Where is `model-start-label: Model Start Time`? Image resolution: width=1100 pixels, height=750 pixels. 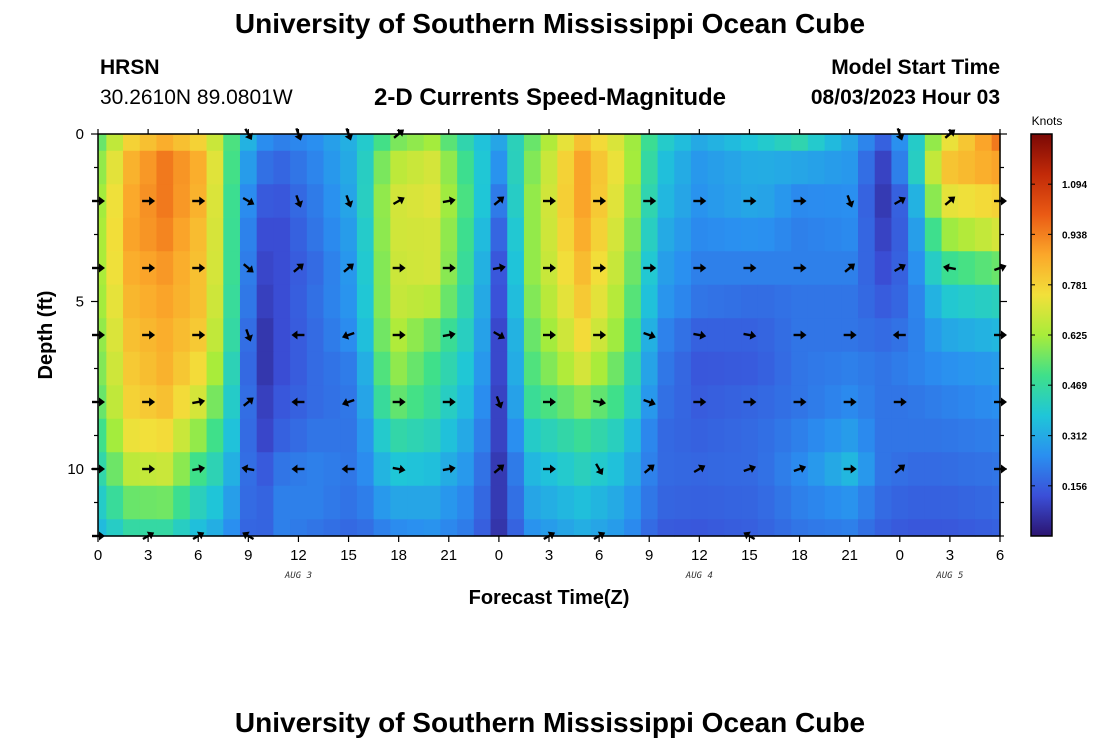 model-start-label: Model Start Time is located at coordinates (915, 67).